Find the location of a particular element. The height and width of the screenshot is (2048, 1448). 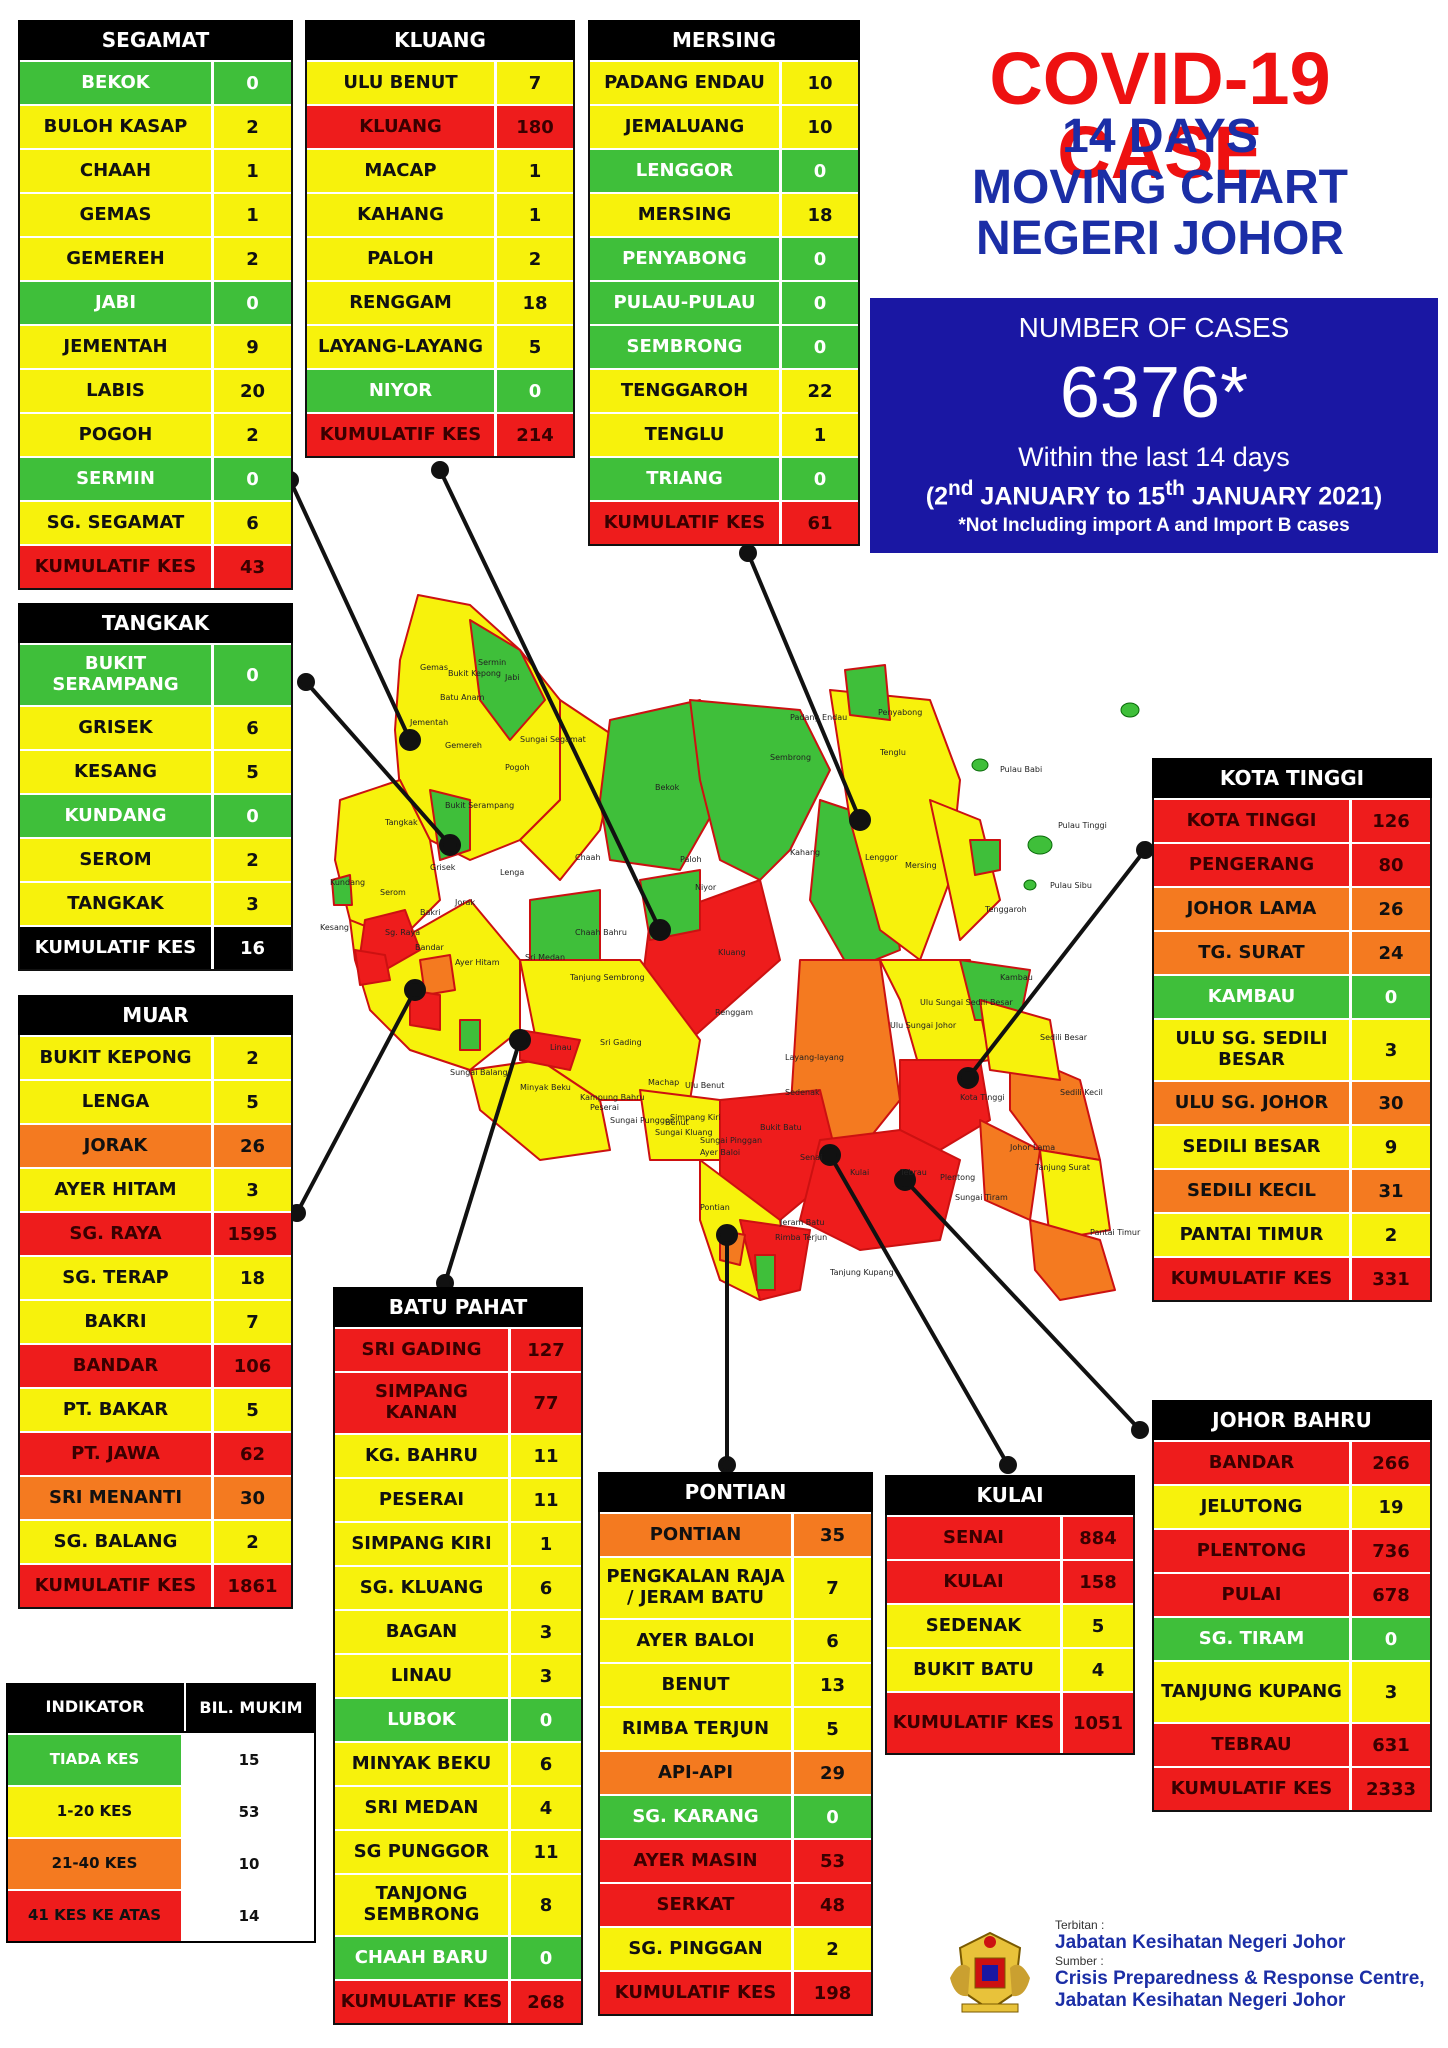

map-label-ayer-baloi: Ayer Baloi is located at coordinates (720, 1152).